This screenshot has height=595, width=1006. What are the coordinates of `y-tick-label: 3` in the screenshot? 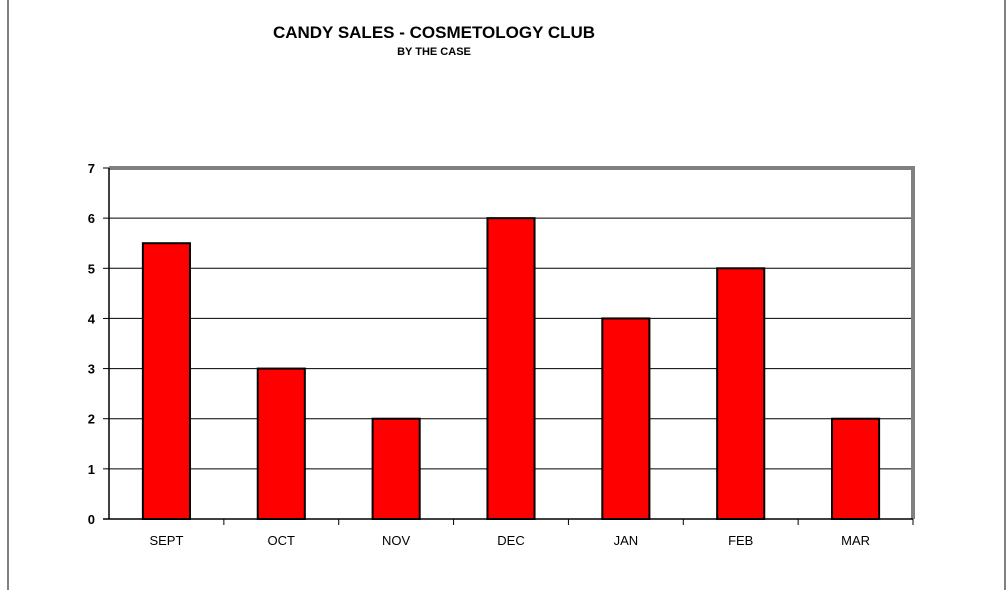 It's located at (91, 369).